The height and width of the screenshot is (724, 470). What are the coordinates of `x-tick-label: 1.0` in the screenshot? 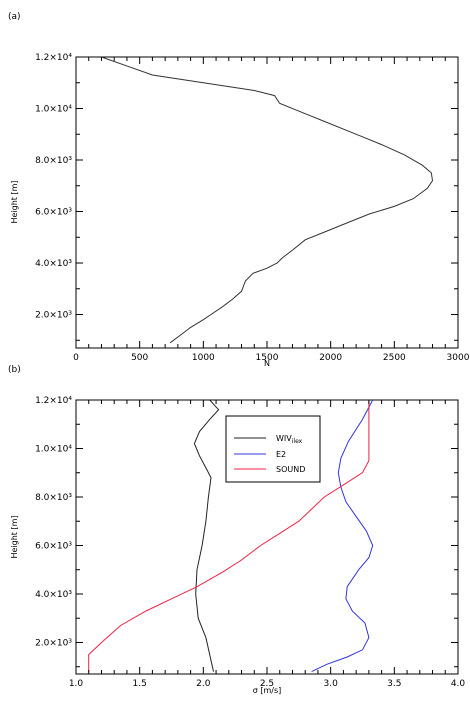 It's located at (76, 684).